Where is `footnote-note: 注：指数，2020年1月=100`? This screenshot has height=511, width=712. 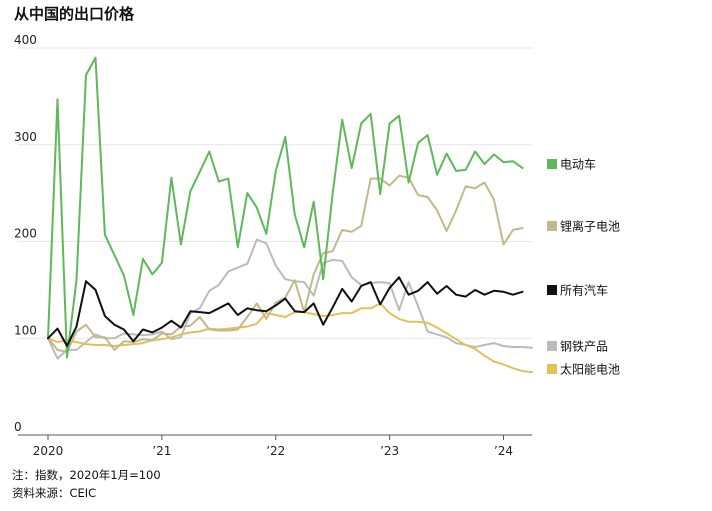 footnote-note: 注：指数，2020年1月=100 is located at coordinates (86, 475).